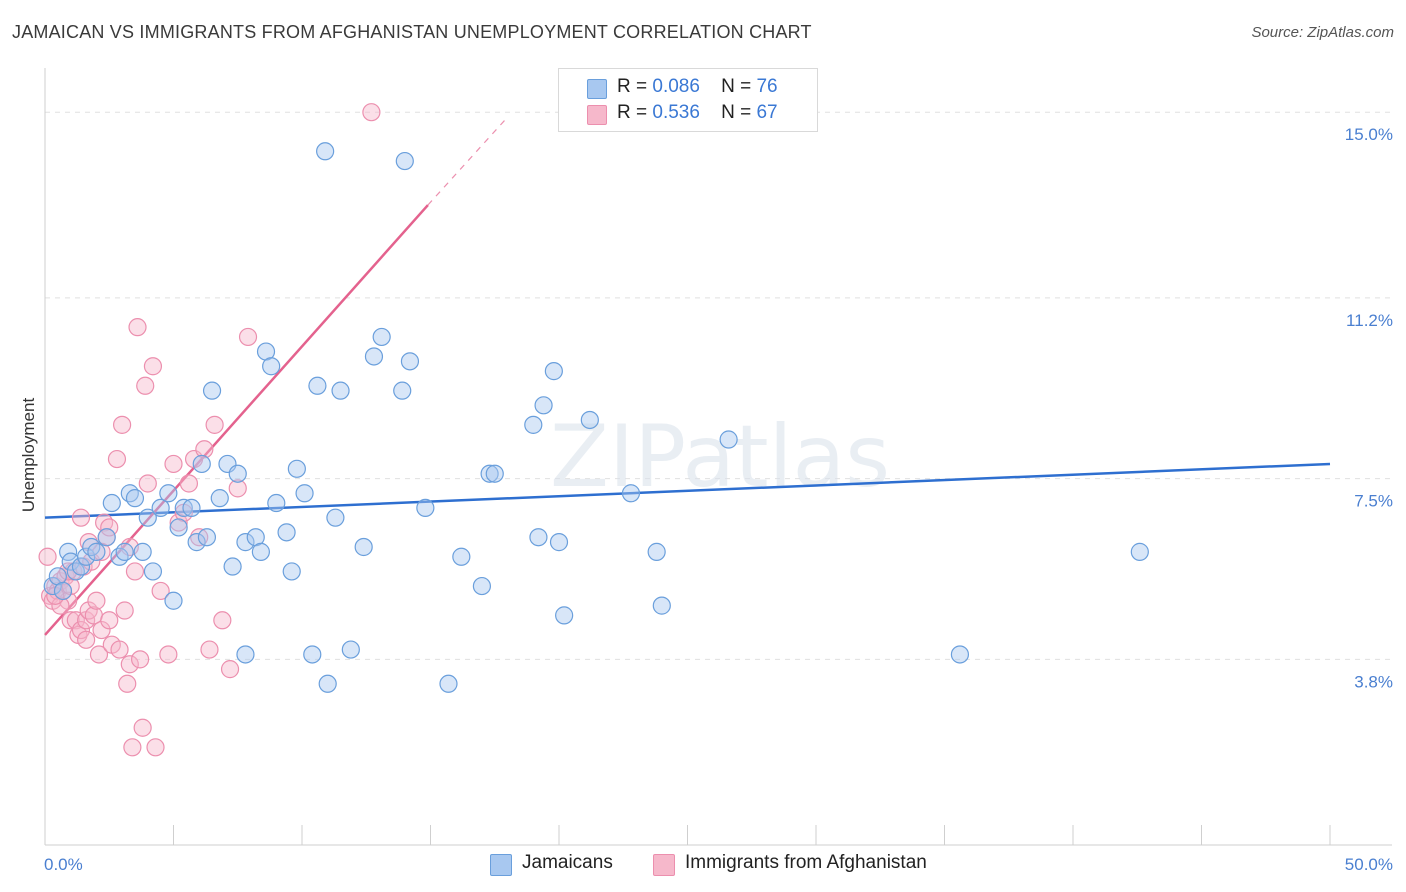 The width and height of the screenshot is (1406, 892). What do you see at coordinates (720, 457) in the screenshot?
I see `watermark: ZIPatlas` at bounding box center [720, 457].